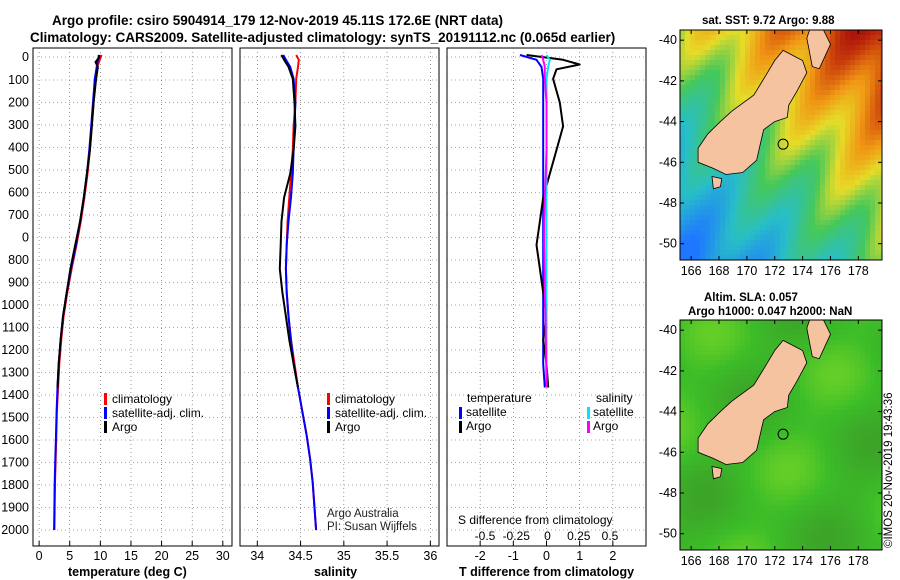 The height and width of the screenshot is (580, 900). I want to click on series-line-argo, so click(288, 221).